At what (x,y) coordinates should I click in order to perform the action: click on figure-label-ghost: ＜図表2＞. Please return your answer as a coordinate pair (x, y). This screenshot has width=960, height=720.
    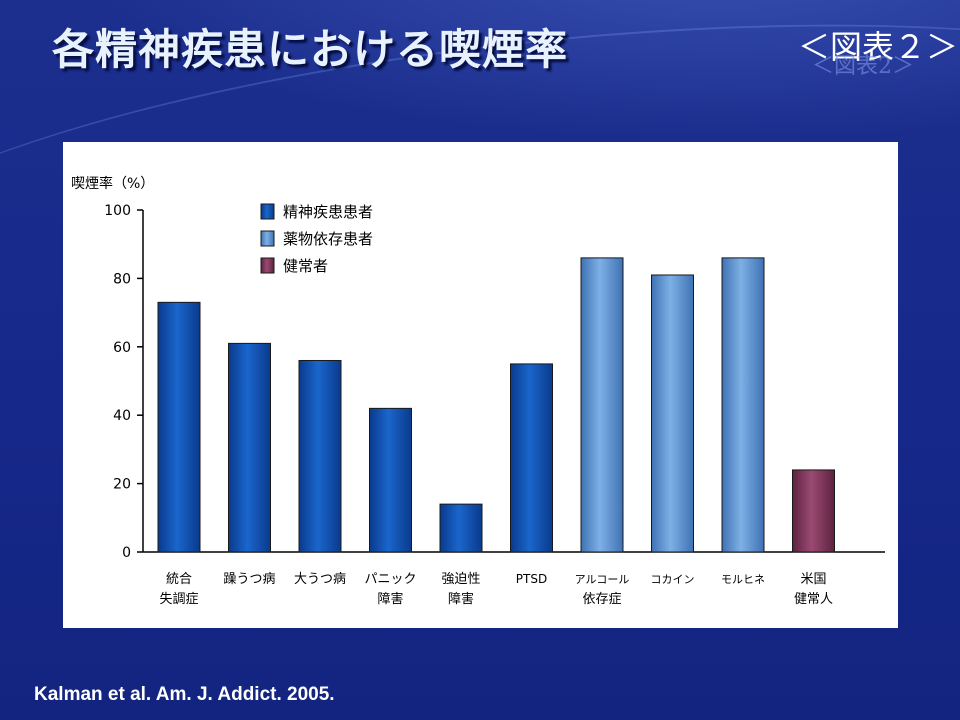
    Looking at the image, I should click on (863, 66).